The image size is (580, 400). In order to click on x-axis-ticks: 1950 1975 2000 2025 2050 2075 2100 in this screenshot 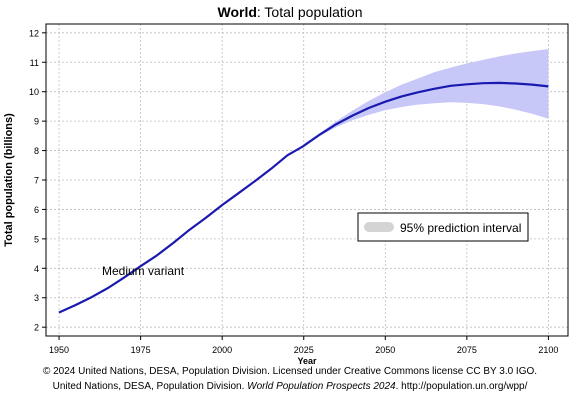, I will do `click(303, 345)`.